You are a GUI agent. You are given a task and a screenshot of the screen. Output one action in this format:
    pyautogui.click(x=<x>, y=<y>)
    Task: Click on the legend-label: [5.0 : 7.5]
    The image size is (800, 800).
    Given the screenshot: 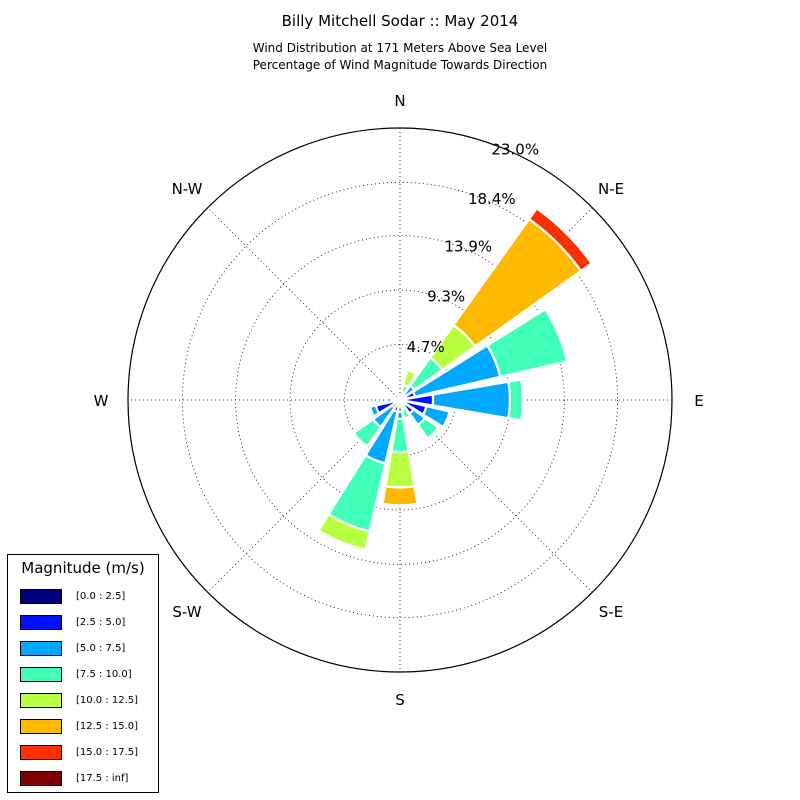 What is the action you would take?
    pyautogui.click(x=101, y=648)
    